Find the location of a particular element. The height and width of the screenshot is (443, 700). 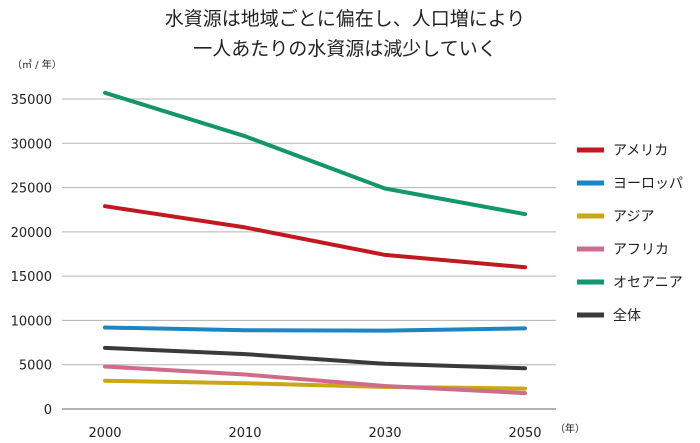

x-tick-label: 2010 is located at coordinates (244, 433).